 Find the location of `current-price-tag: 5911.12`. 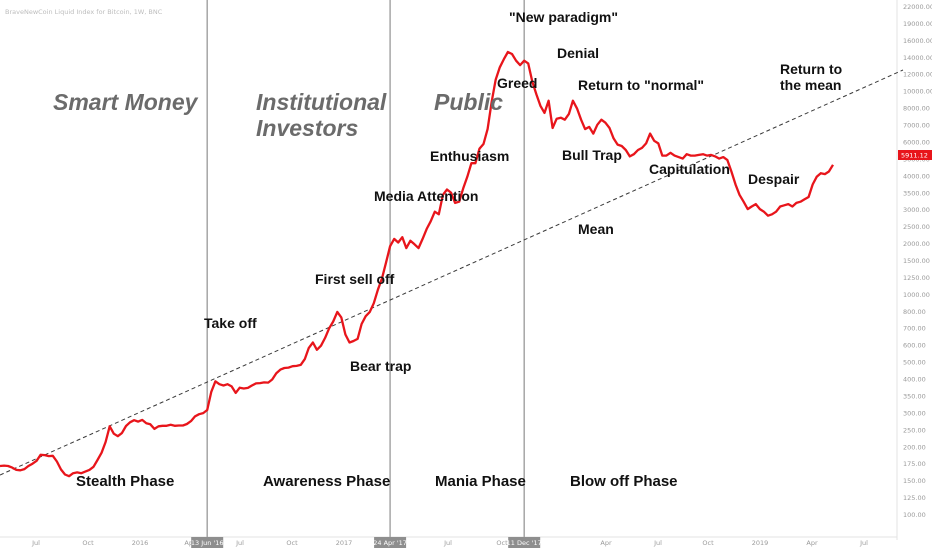

current-price-tag: 5911.12 is located at coordinates (915, 155).